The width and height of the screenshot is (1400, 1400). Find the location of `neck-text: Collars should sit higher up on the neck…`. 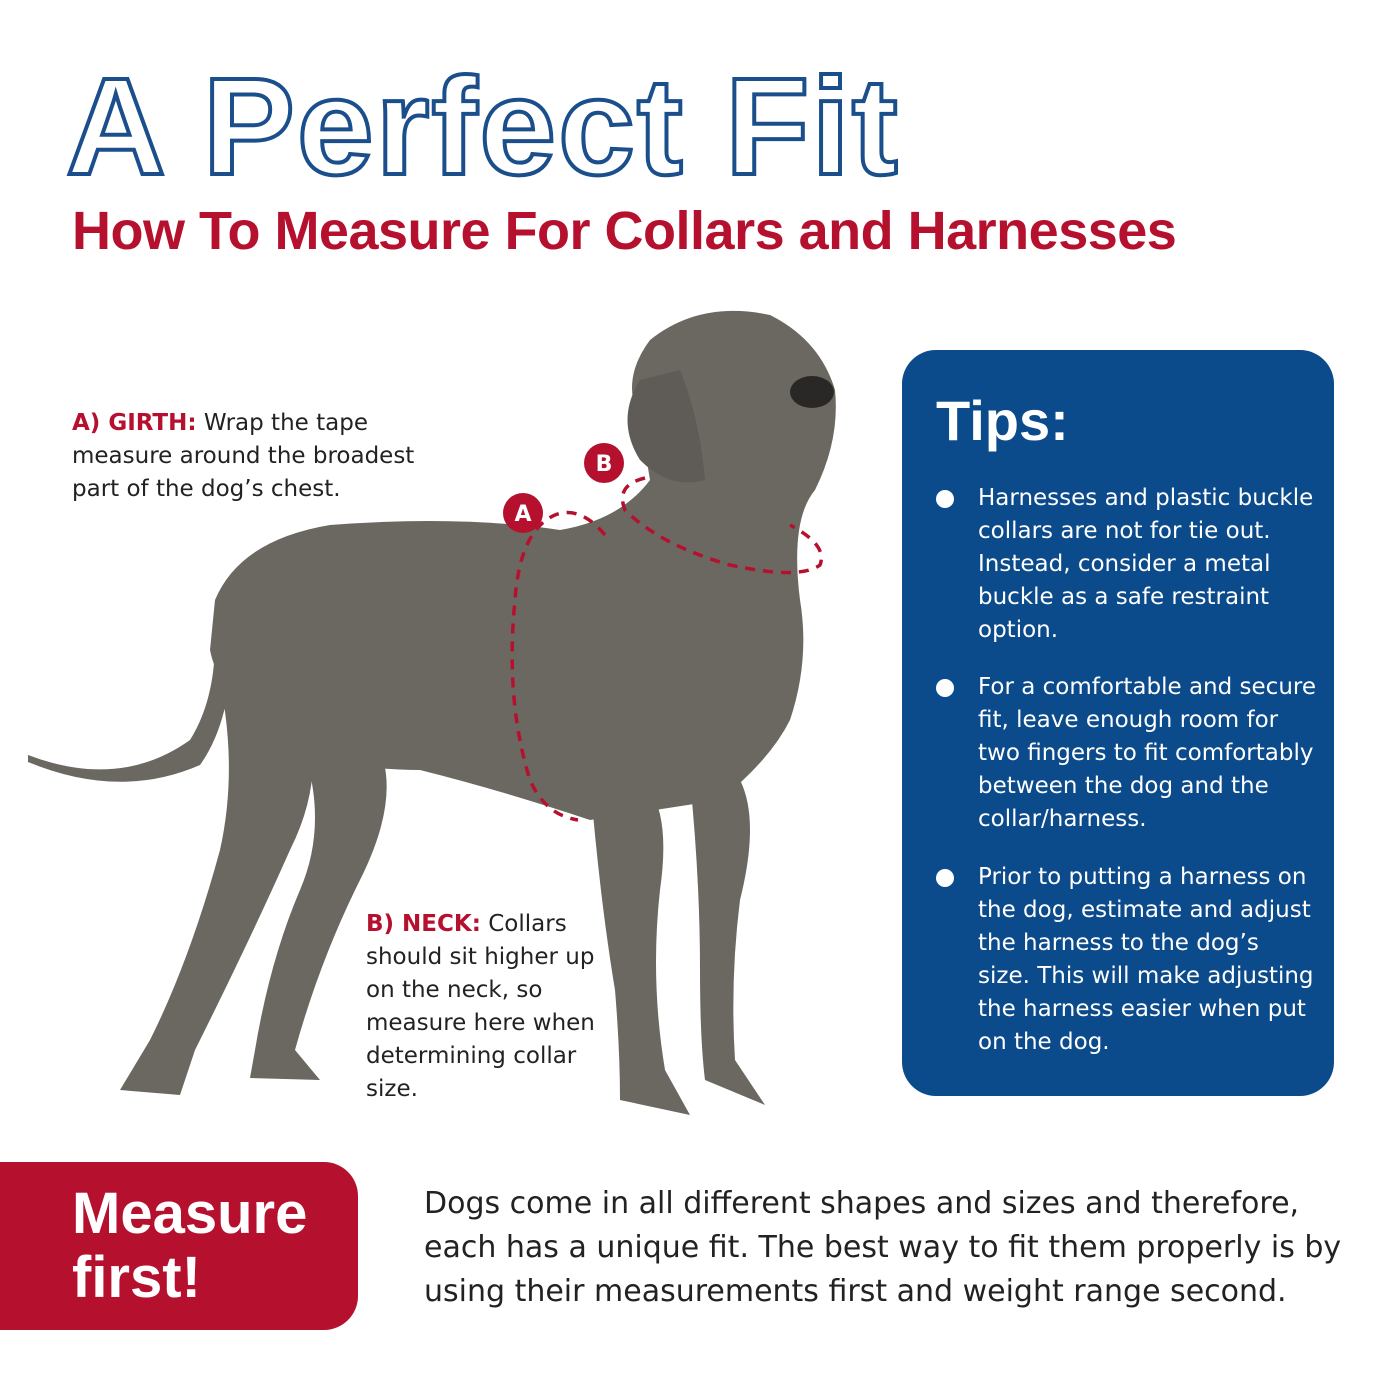

neck-text: Collars should sit higher up on the neck… is located at coordinates (480, 1006).